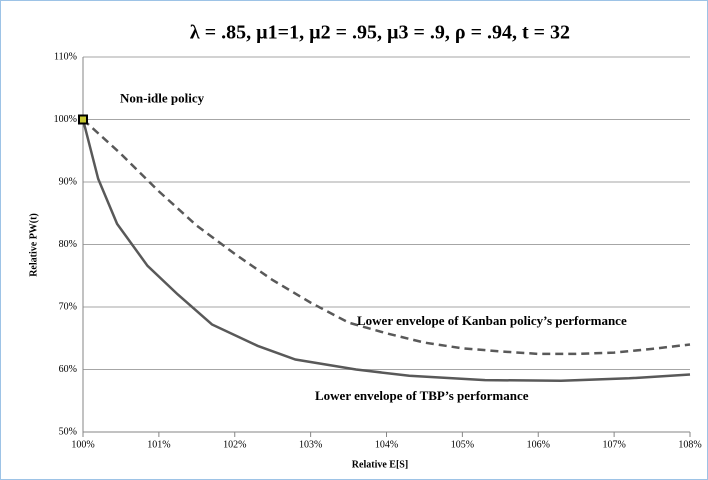 This screenshot has width=708, height=480. What do you see at coordinates (538, 444) in the screenshot?
I see `x-tick-label: 106%` at bounding box center [538, 444].